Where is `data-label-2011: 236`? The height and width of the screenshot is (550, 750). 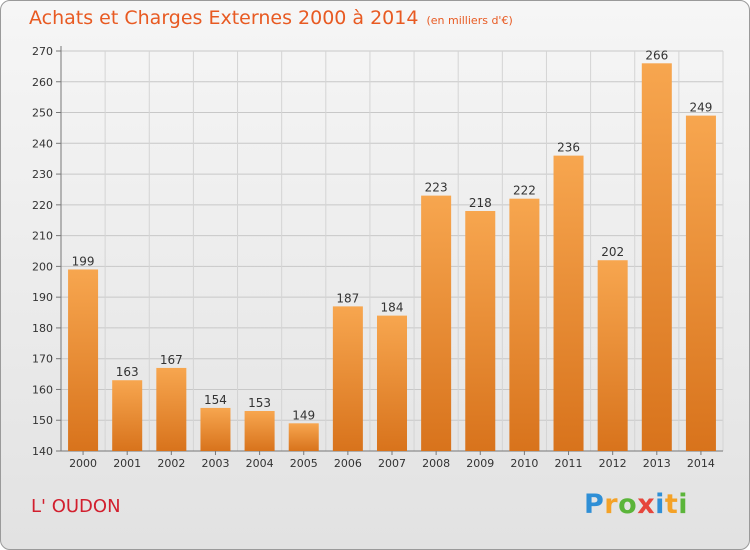 data-label-2011: 236 is located at coordinates (568, 148).